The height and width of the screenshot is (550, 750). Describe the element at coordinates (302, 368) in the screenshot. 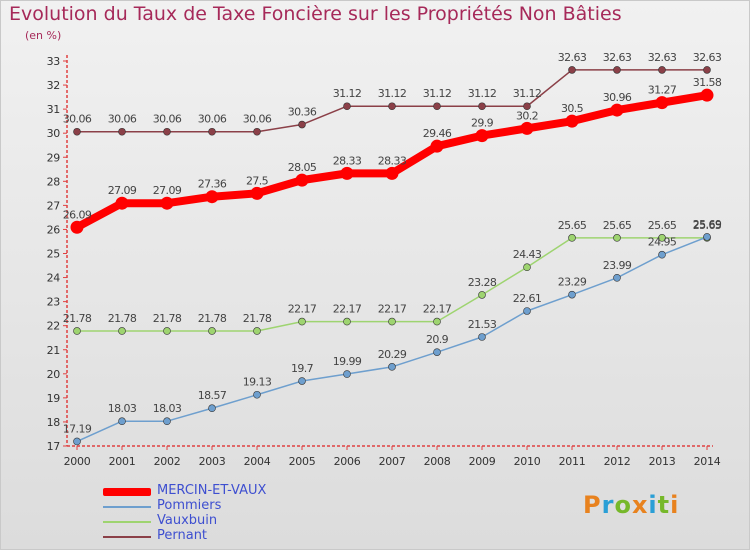

I see `data-label: 19.7` at that location.